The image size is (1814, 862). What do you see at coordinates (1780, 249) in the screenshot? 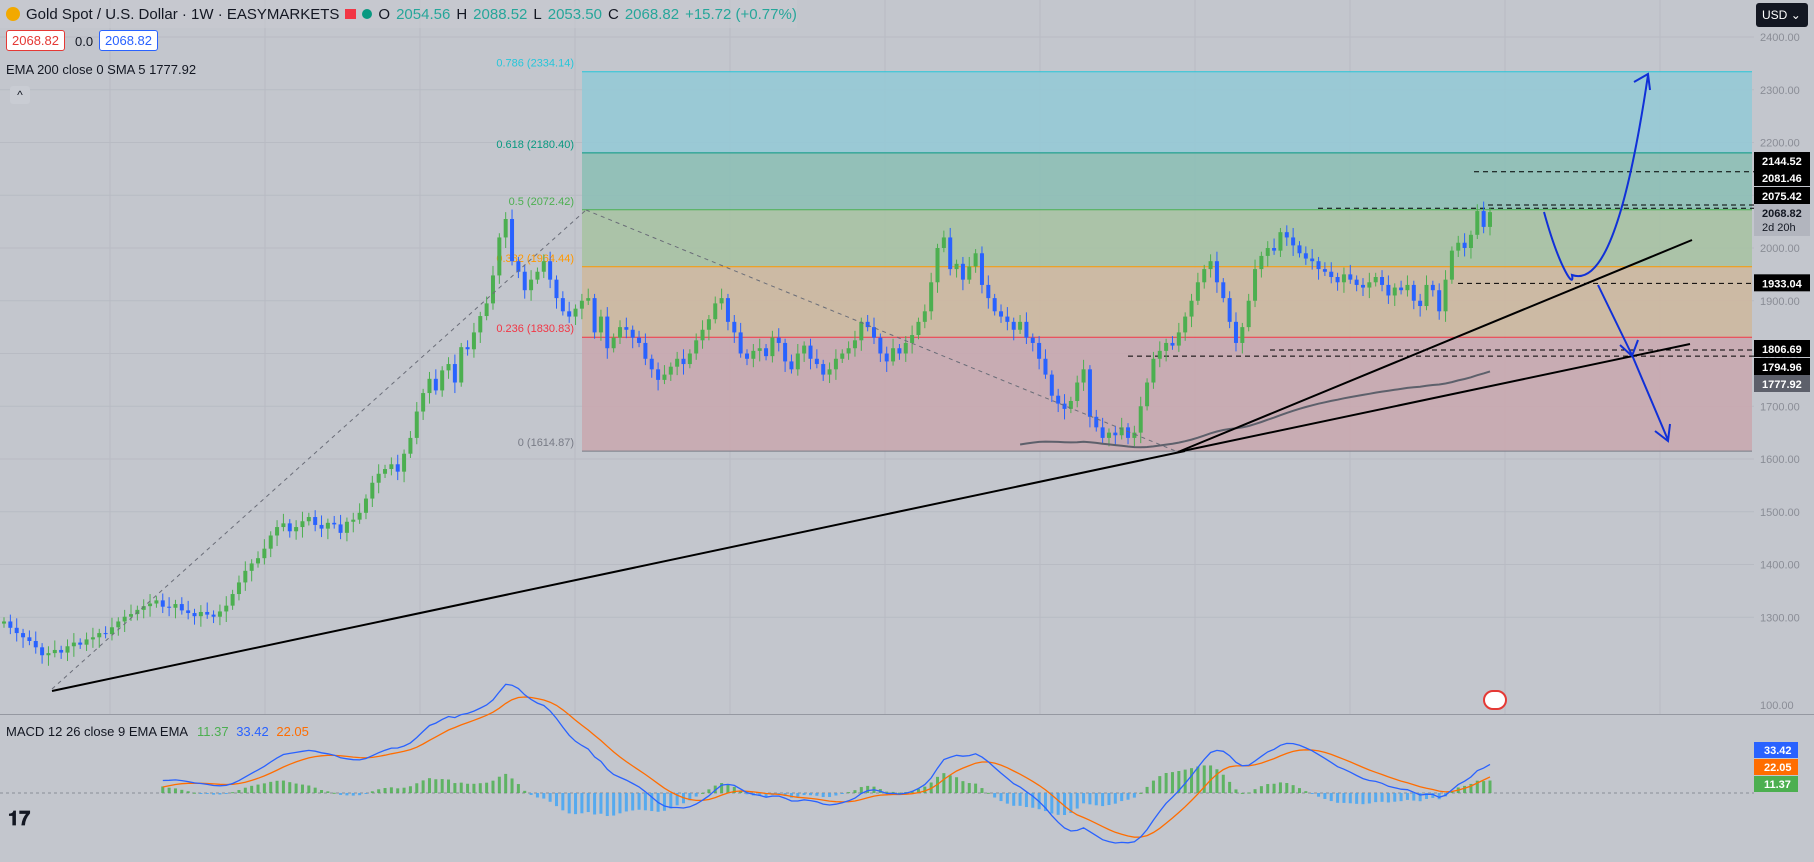
I see `price-tick-label: 2000.00` at bounding box center [1780, 249].